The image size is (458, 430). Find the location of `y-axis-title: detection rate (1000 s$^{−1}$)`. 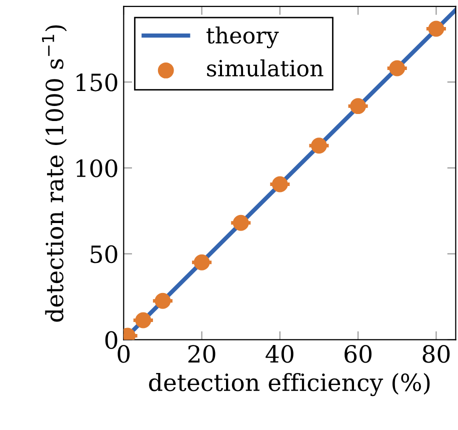

y-axis-title: detection rate (1000 s$^{−1}$) is located at coordinates (54, 173).